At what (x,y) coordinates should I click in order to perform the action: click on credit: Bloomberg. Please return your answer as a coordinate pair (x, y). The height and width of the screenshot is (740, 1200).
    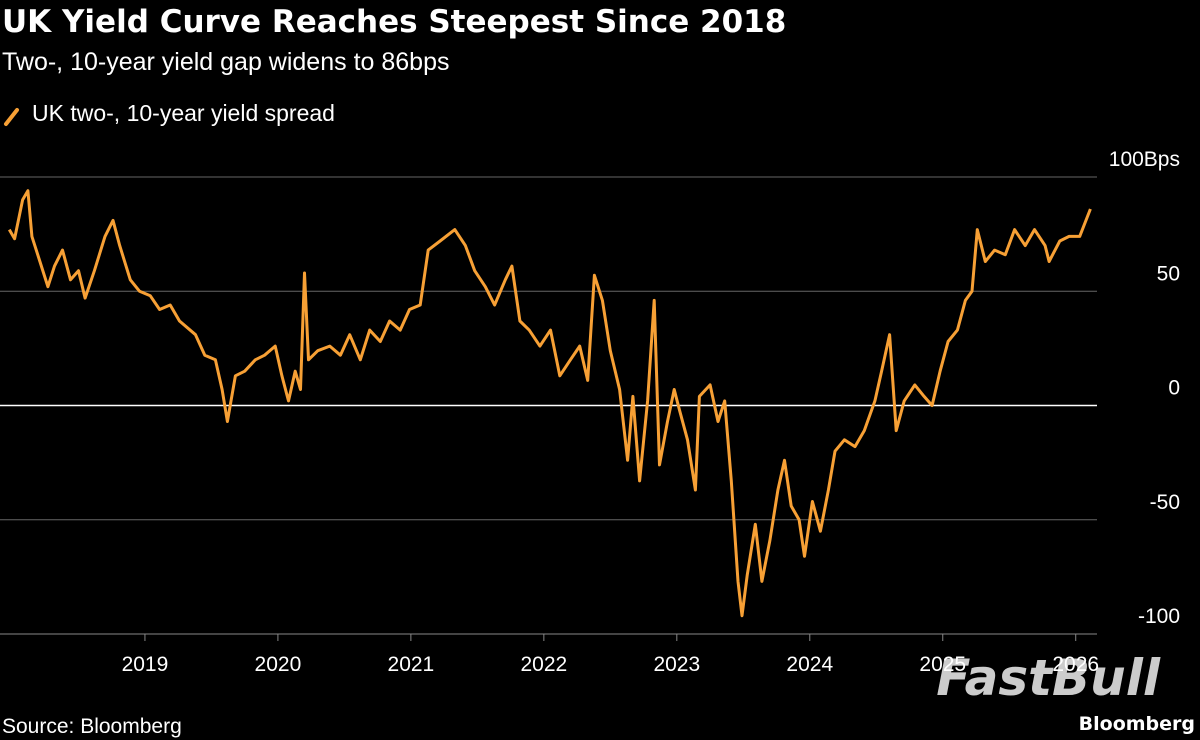
    Looking at the image, I should click on (1137, 724).